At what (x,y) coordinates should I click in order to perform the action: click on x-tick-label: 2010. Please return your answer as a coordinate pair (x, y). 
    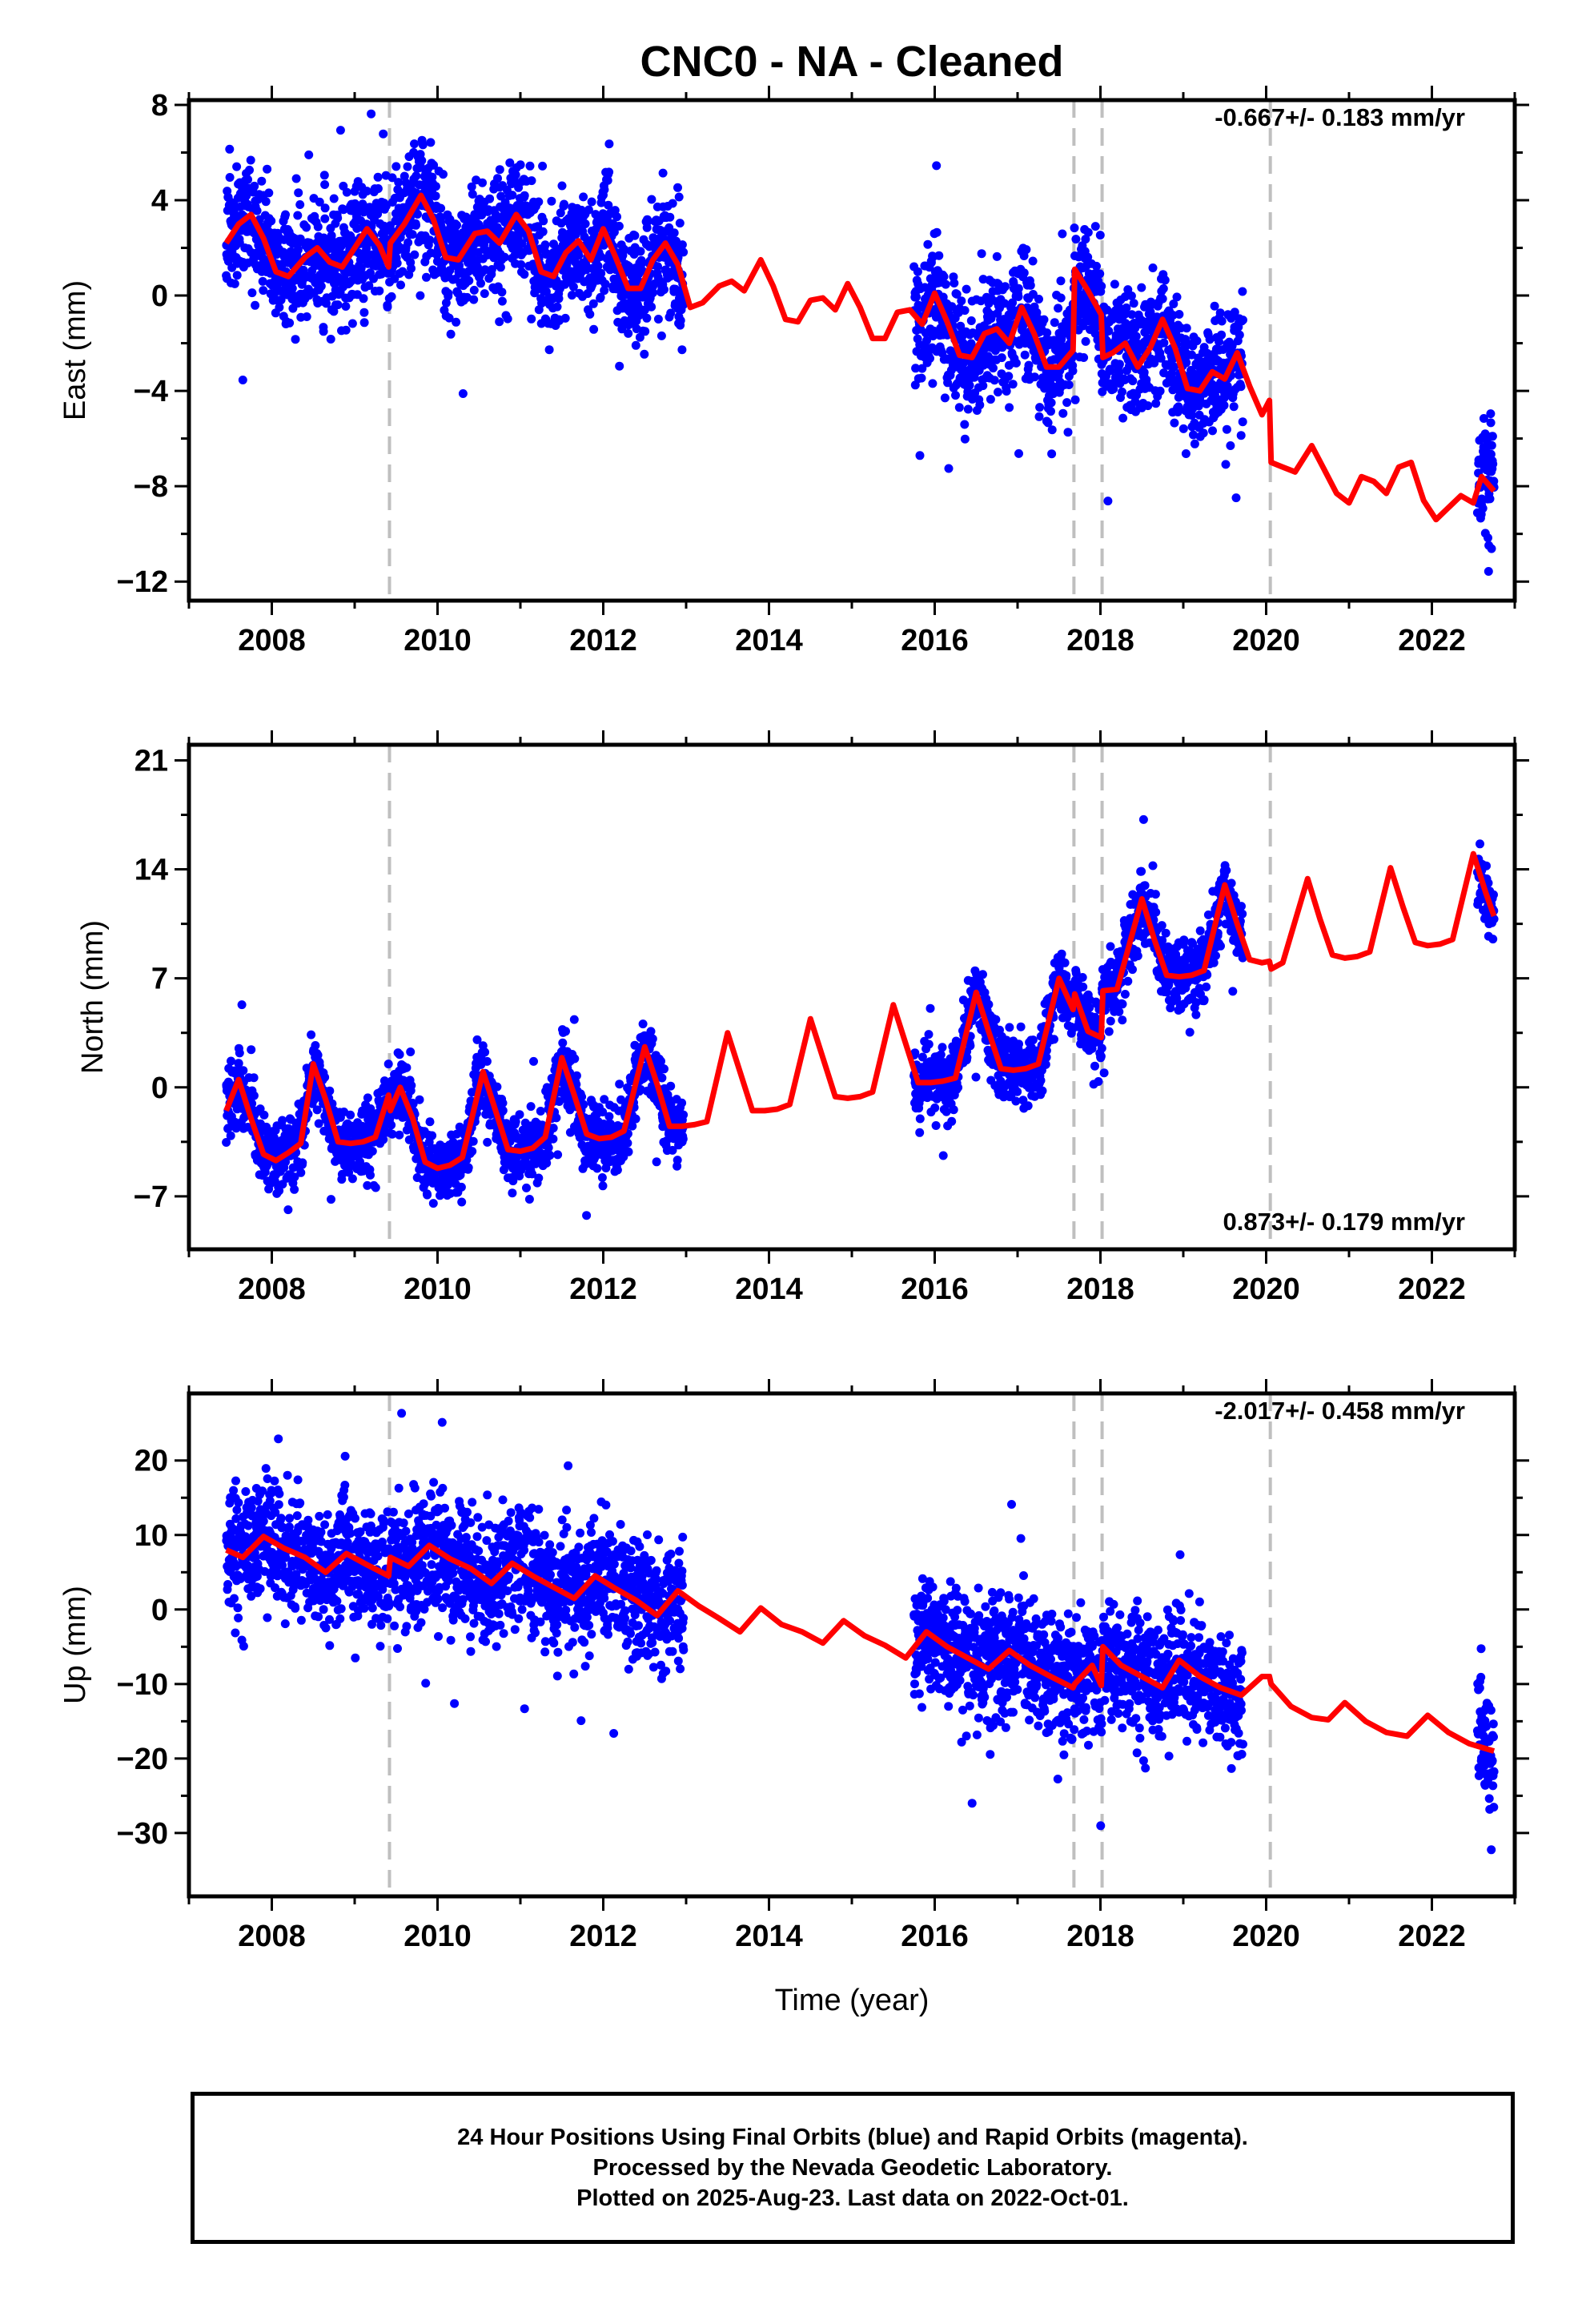
    Looking at the image, I should click on (438, 640).